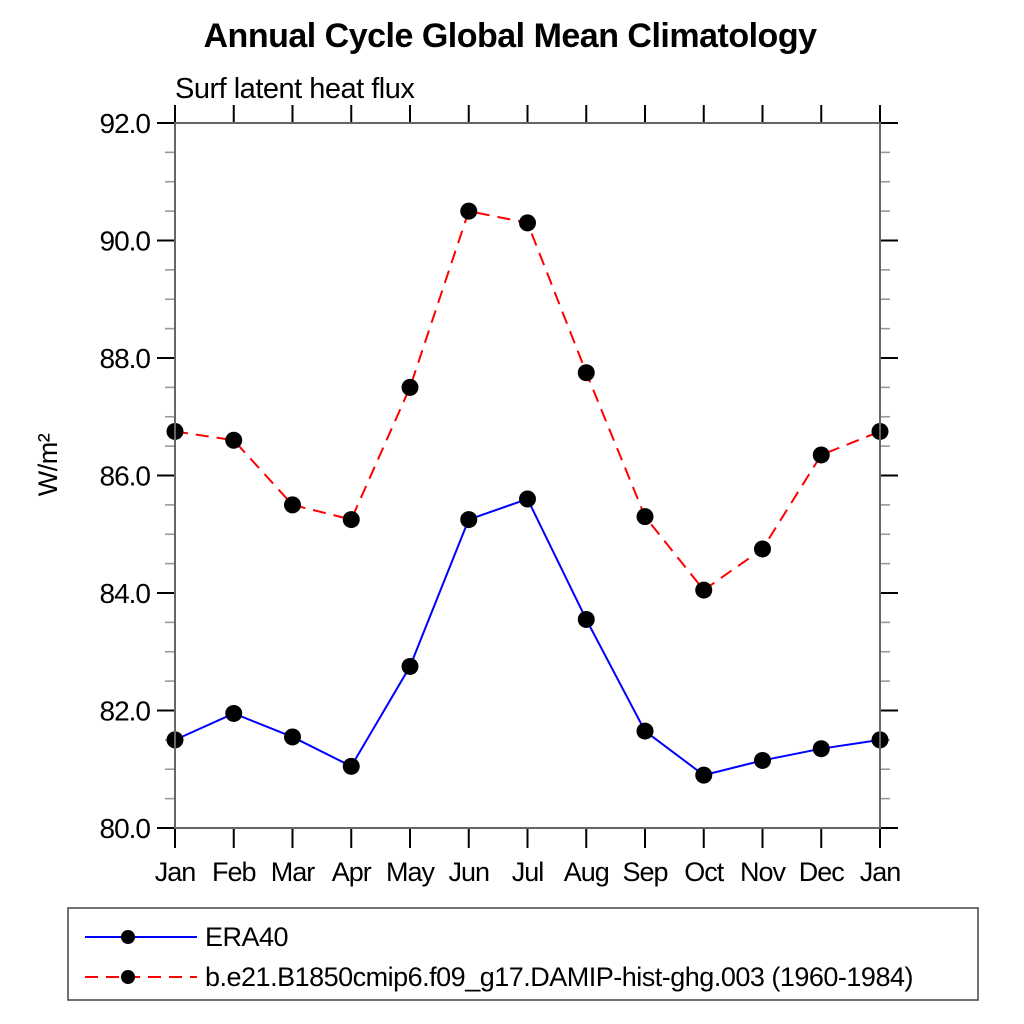 The height and width of the screenshot is (1024, 1024). What do you see at coordinates (125, 711) in the screenshot?
I see `y-tick-label: 82.0` at bounding box center [125, 711].